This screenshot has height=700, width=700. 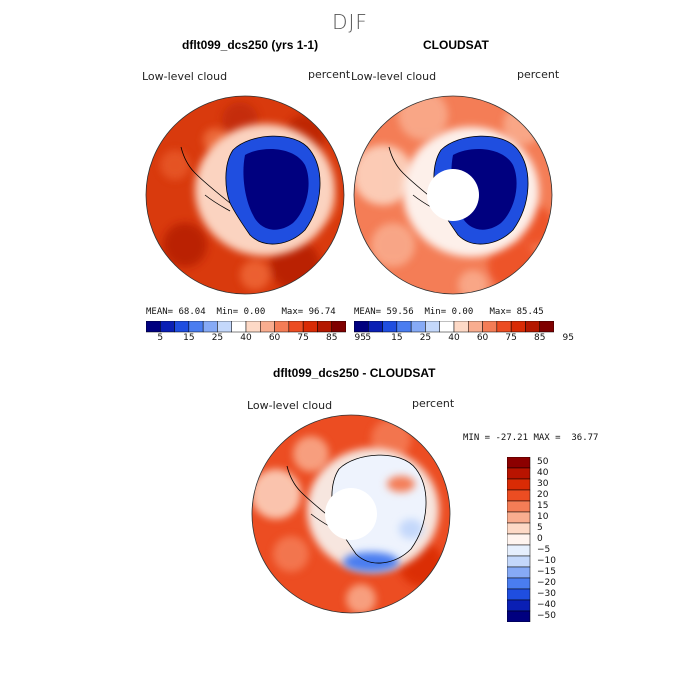 I want to click on diff-minmax: MIN = -27.21 MAX = 36.77, so click(x=531, y=438).